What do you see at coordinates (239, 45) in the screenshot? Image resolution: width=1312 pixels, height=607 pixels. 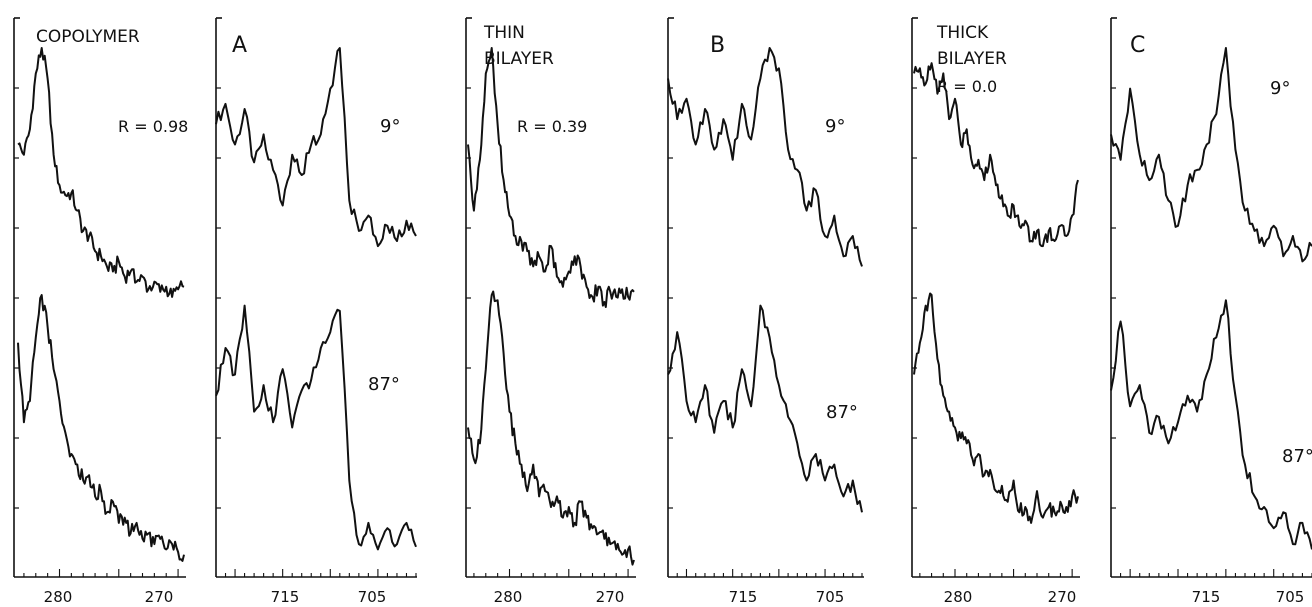 I see `panel-title: A` at bounding box center [239, 45].